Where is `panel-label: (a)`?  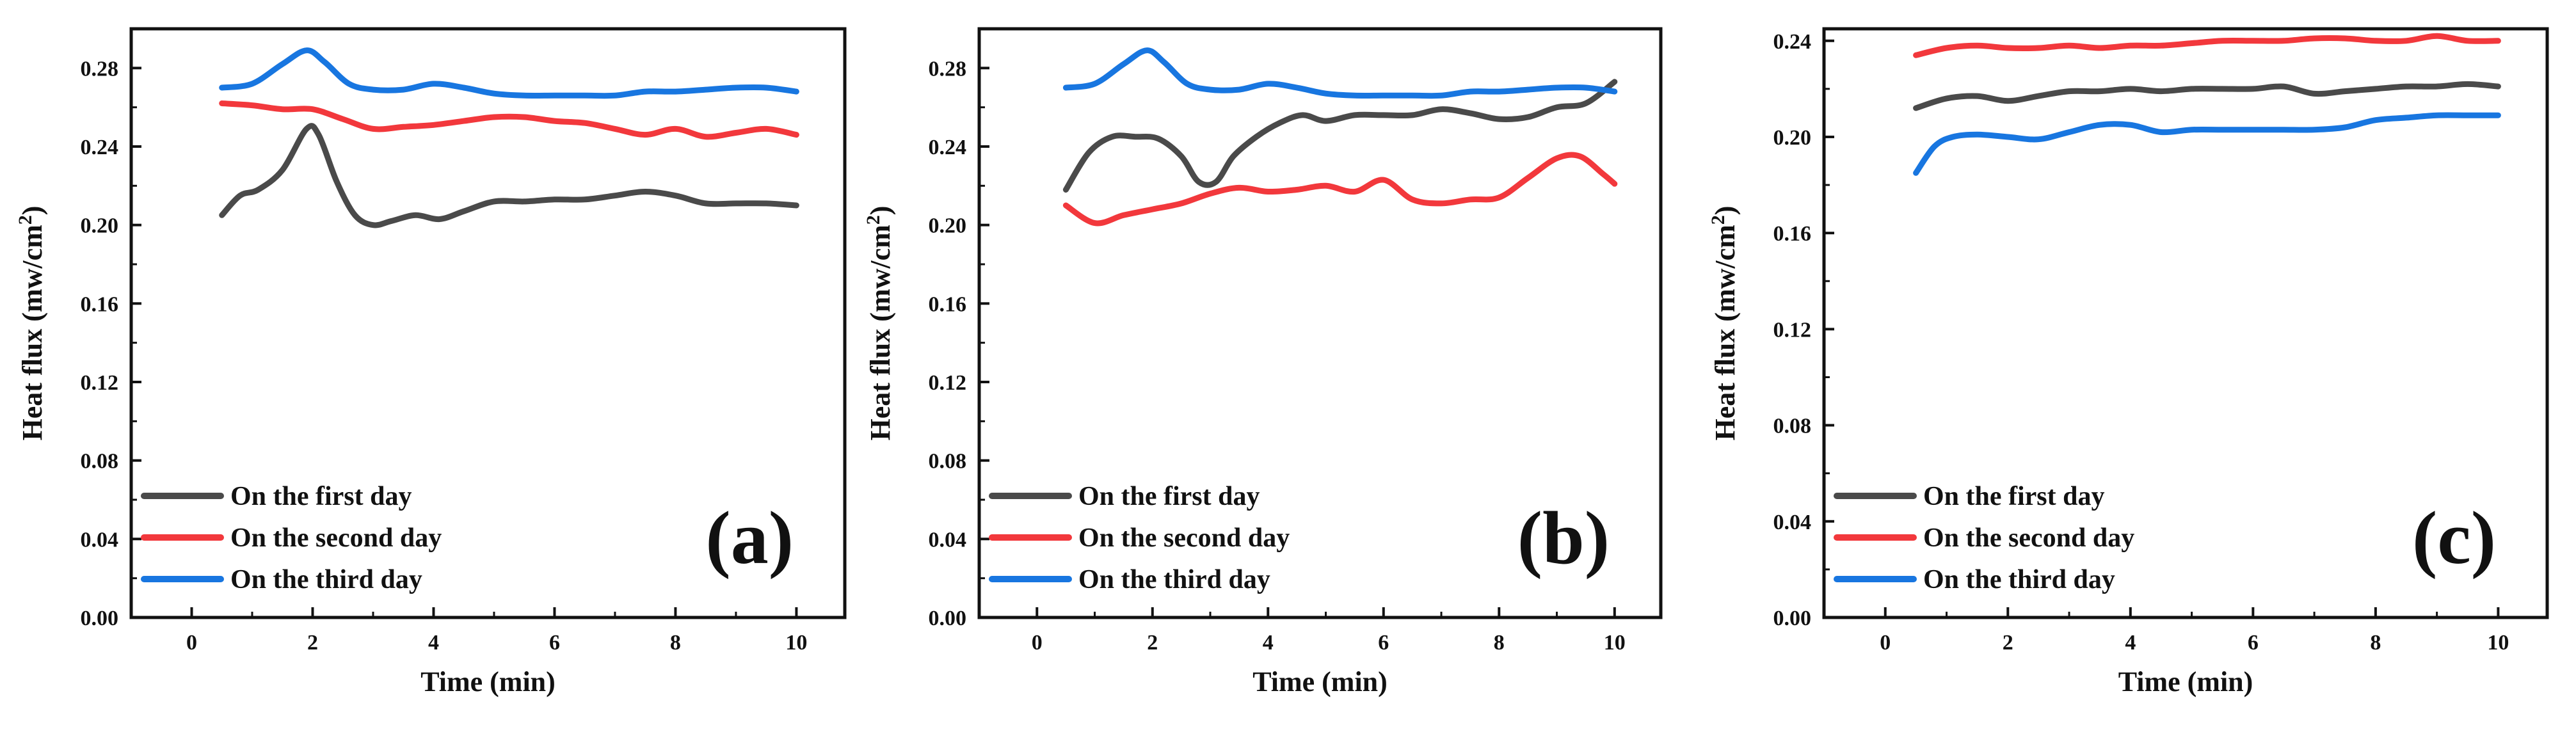 panel-label: (a) is located at coordinates (749, 538).